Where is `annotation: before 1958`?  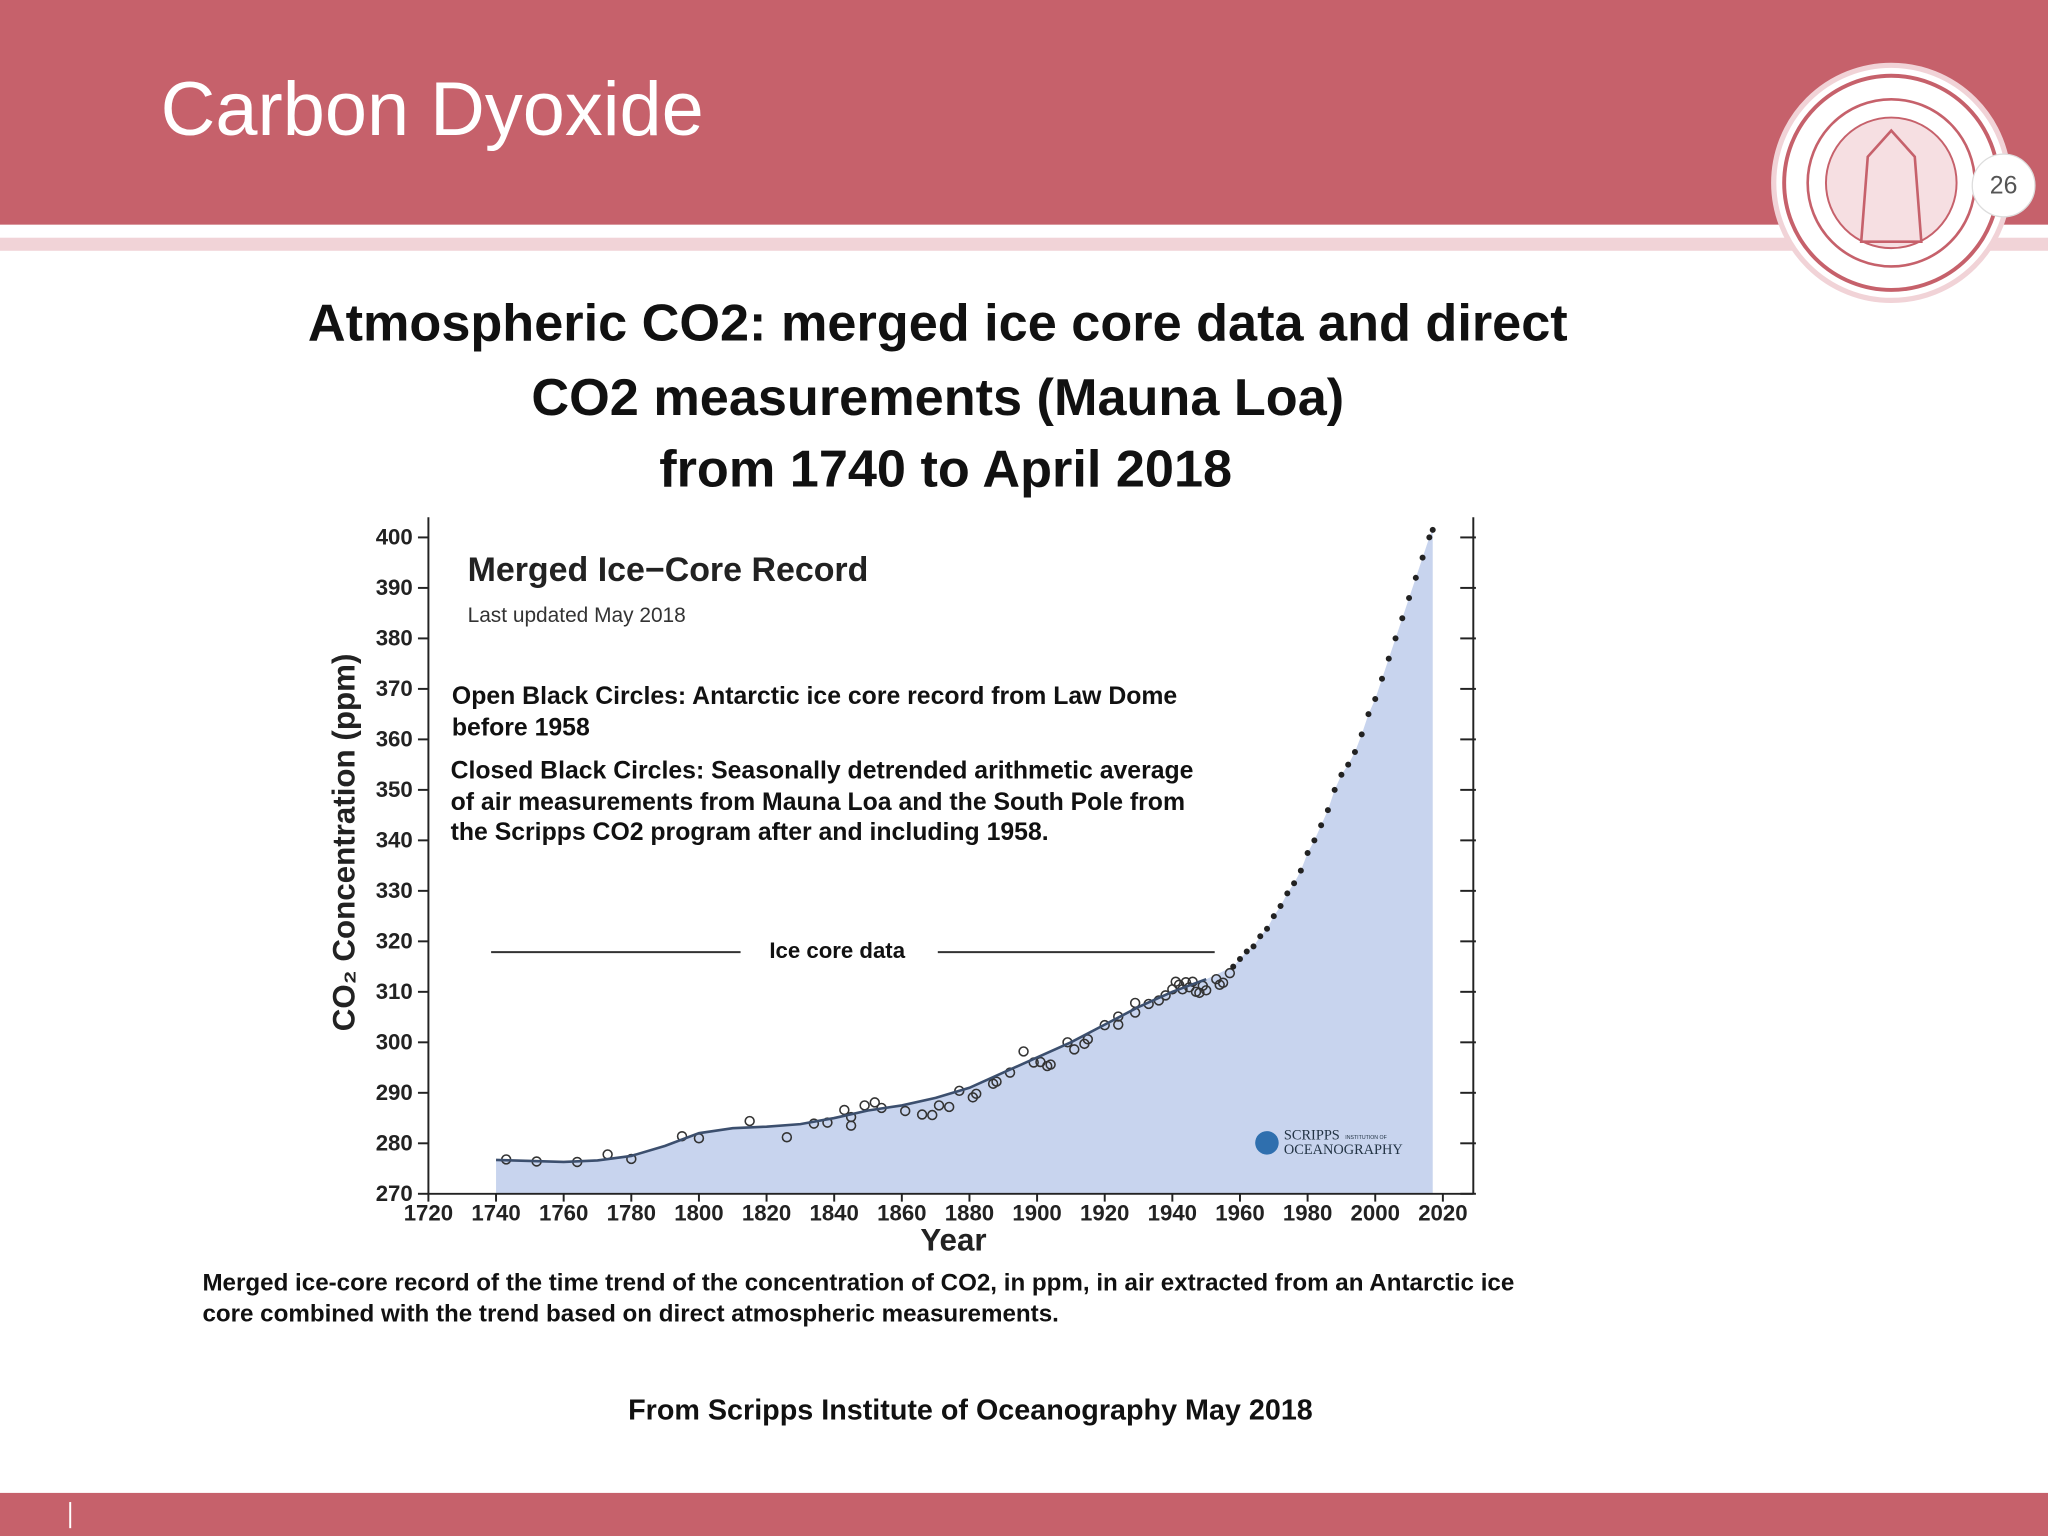 annotation: before 1958 is located at coordinates (521, 727).